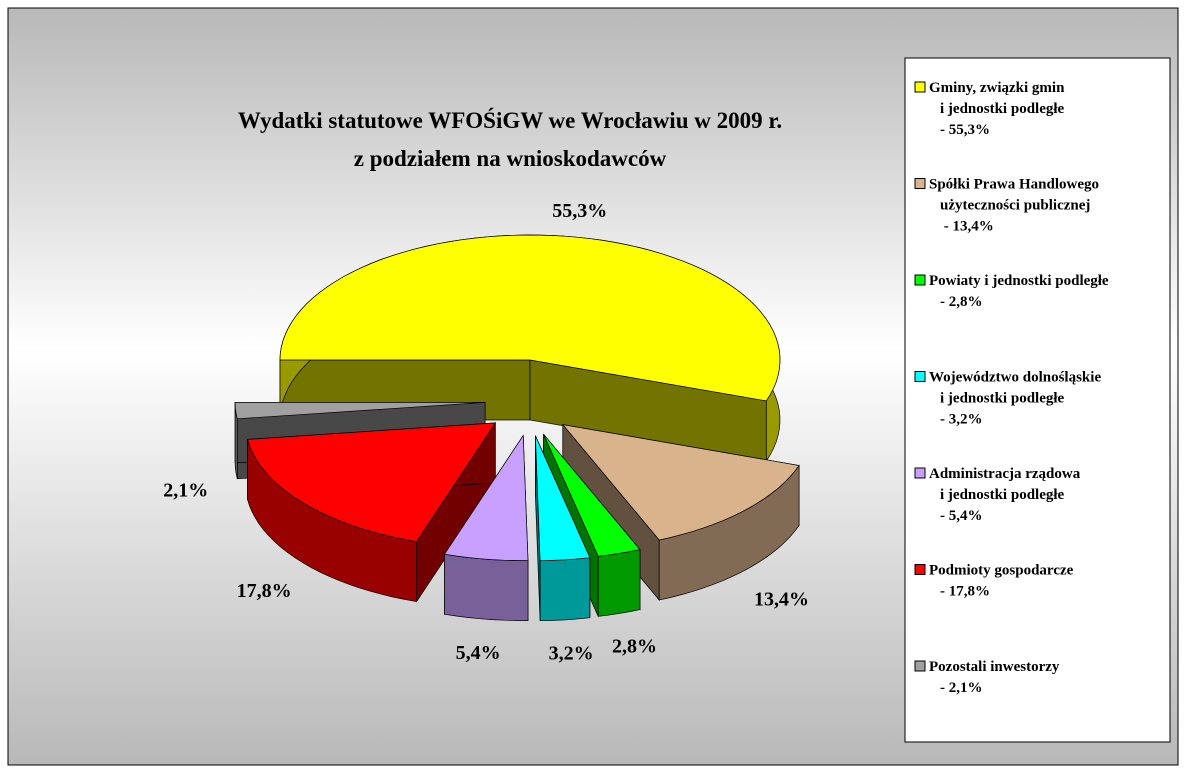 This screenshot has height=776, width=1186. I want to click on data-label: 55,3%, so click(579, 211).